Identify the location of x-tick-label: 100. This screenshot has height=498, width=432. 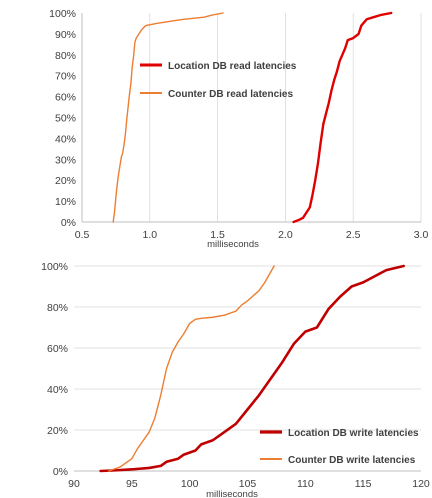
(190, 484).